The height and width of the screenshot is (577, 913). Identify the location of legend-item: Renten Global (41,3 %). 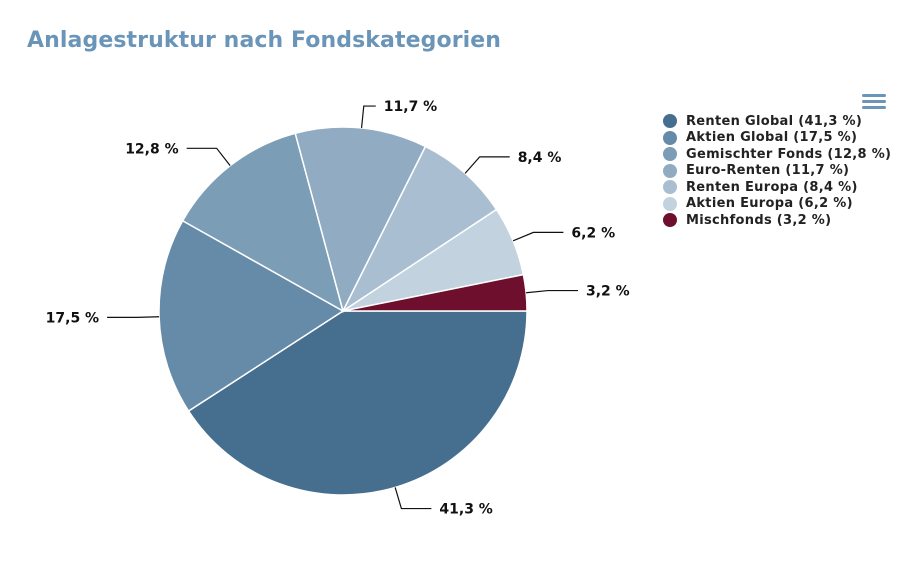
(777, 121).